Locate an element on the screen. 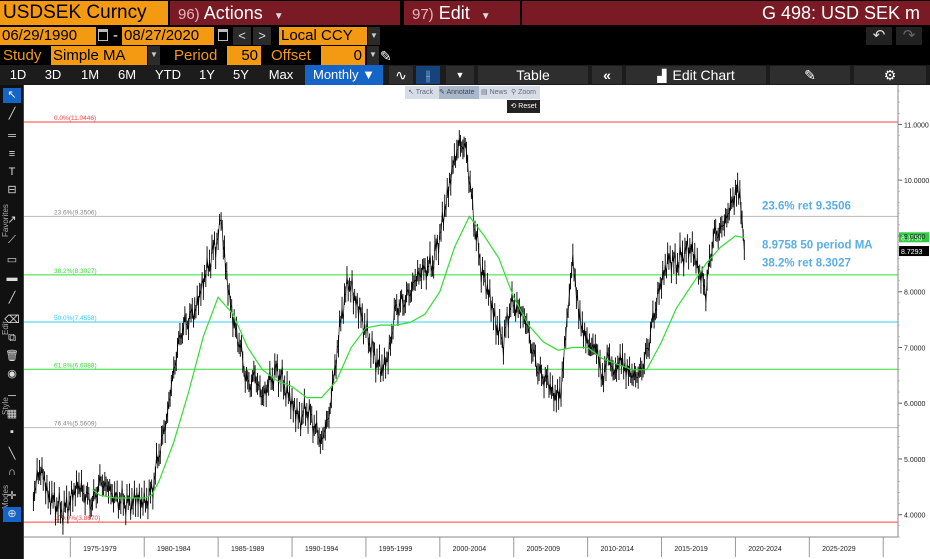  edit-menu: 97) Edit ▼ is located at coordinates (462, 13).